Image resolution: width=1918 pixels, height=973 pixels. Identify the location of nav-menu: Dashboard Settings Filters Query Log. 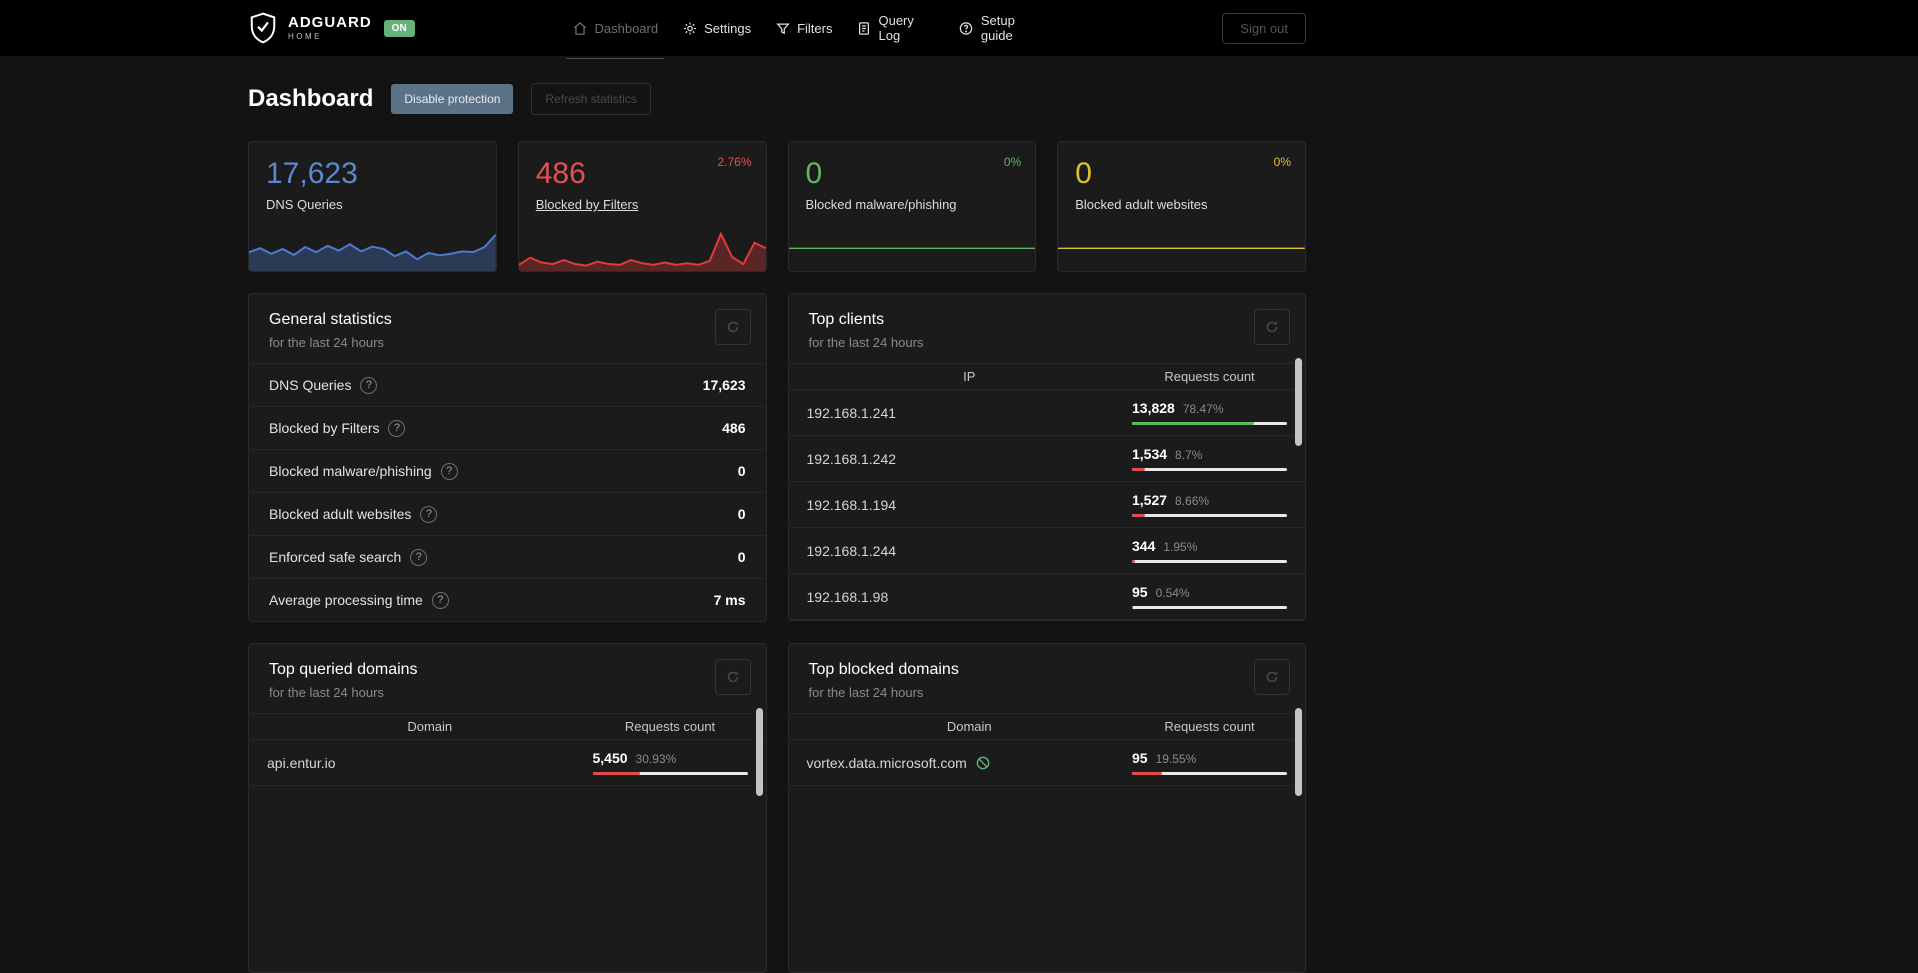
(809, 29).